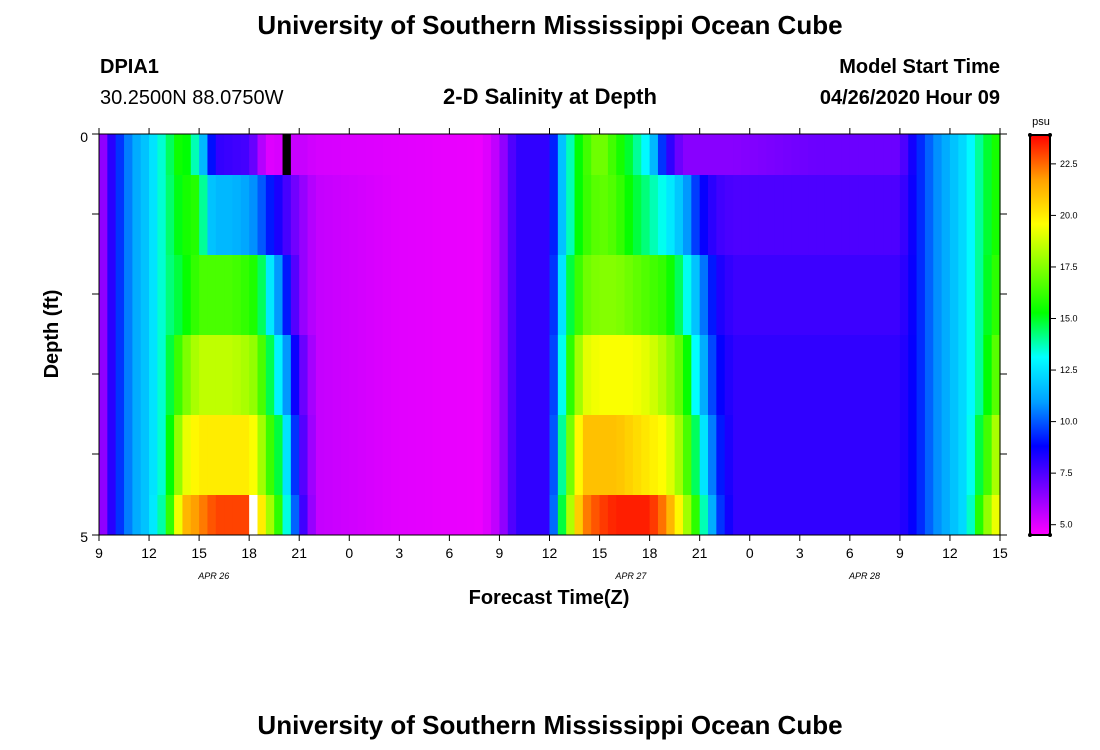  What do you see at coordinates (800, 553) in the screenshot?
I see `x-tick-label: 3` at bounding box center [800, 553].